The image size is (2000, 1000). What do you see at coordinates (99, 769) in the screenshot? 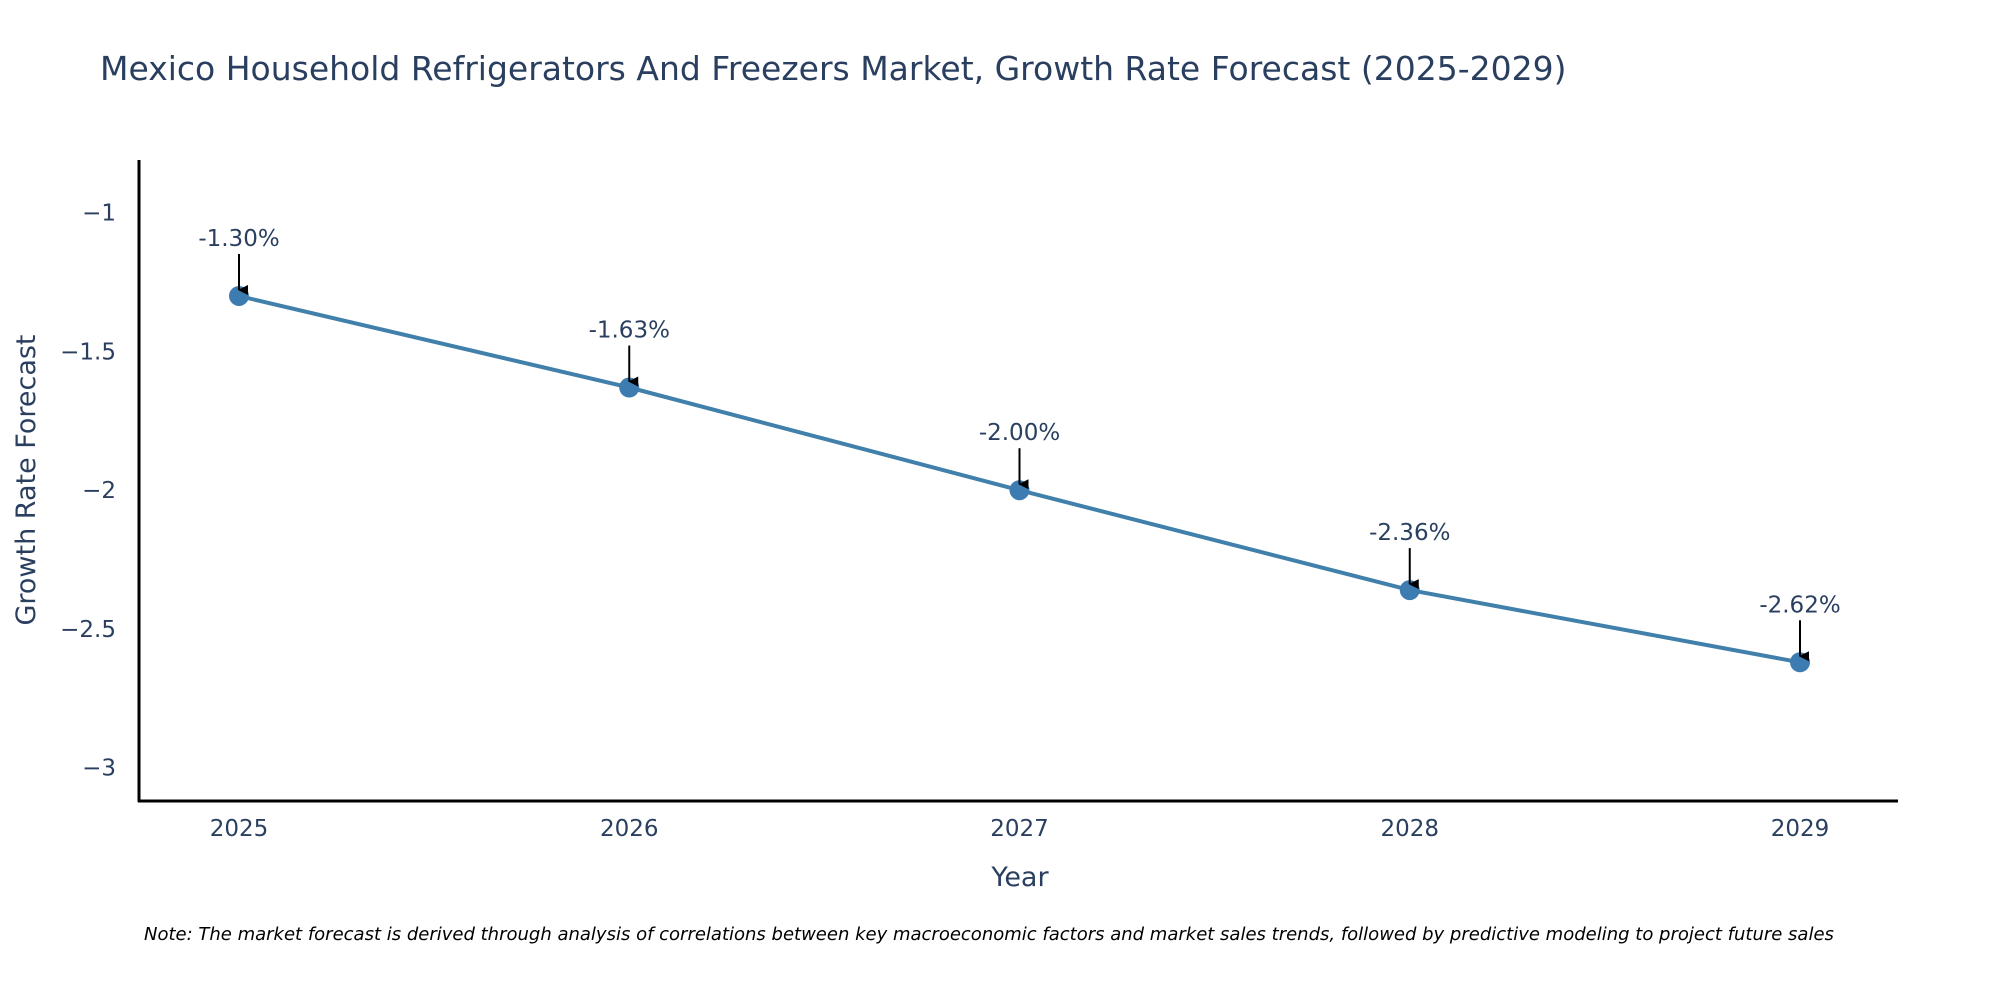
I see `y-tick-label: −3` at bounding box center [99, 769].